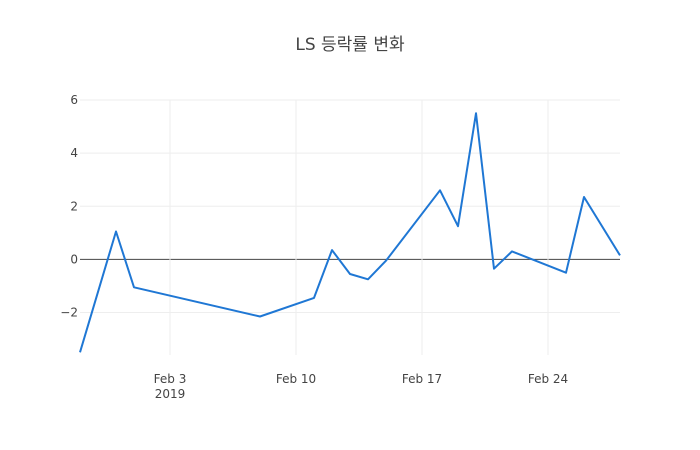 This screenshot has width=700, height=450. I want to click on x-tick-sublabel: 2019, so click(170, 394).